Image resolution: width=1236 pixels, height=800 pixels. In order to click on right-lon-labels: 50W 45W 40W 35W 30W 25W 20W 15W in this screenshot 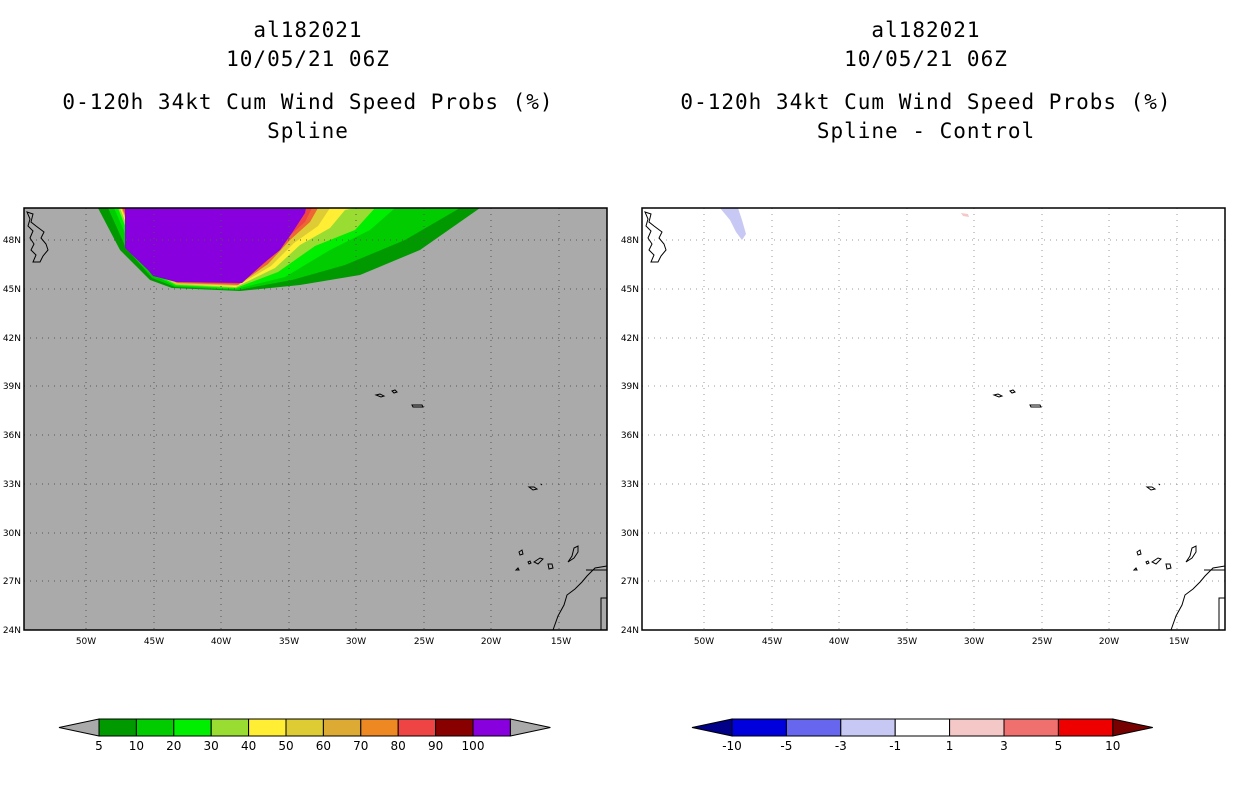, I will do `click(941, 642)`.